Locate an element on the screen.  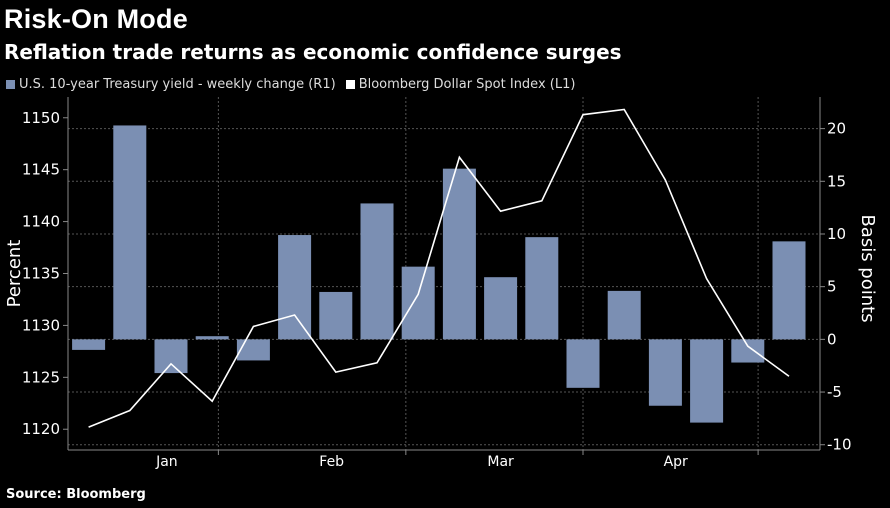
legend-label-dollar: Bloomberg Dollar Spot Index (L1) is located at coordinates (467, 84).